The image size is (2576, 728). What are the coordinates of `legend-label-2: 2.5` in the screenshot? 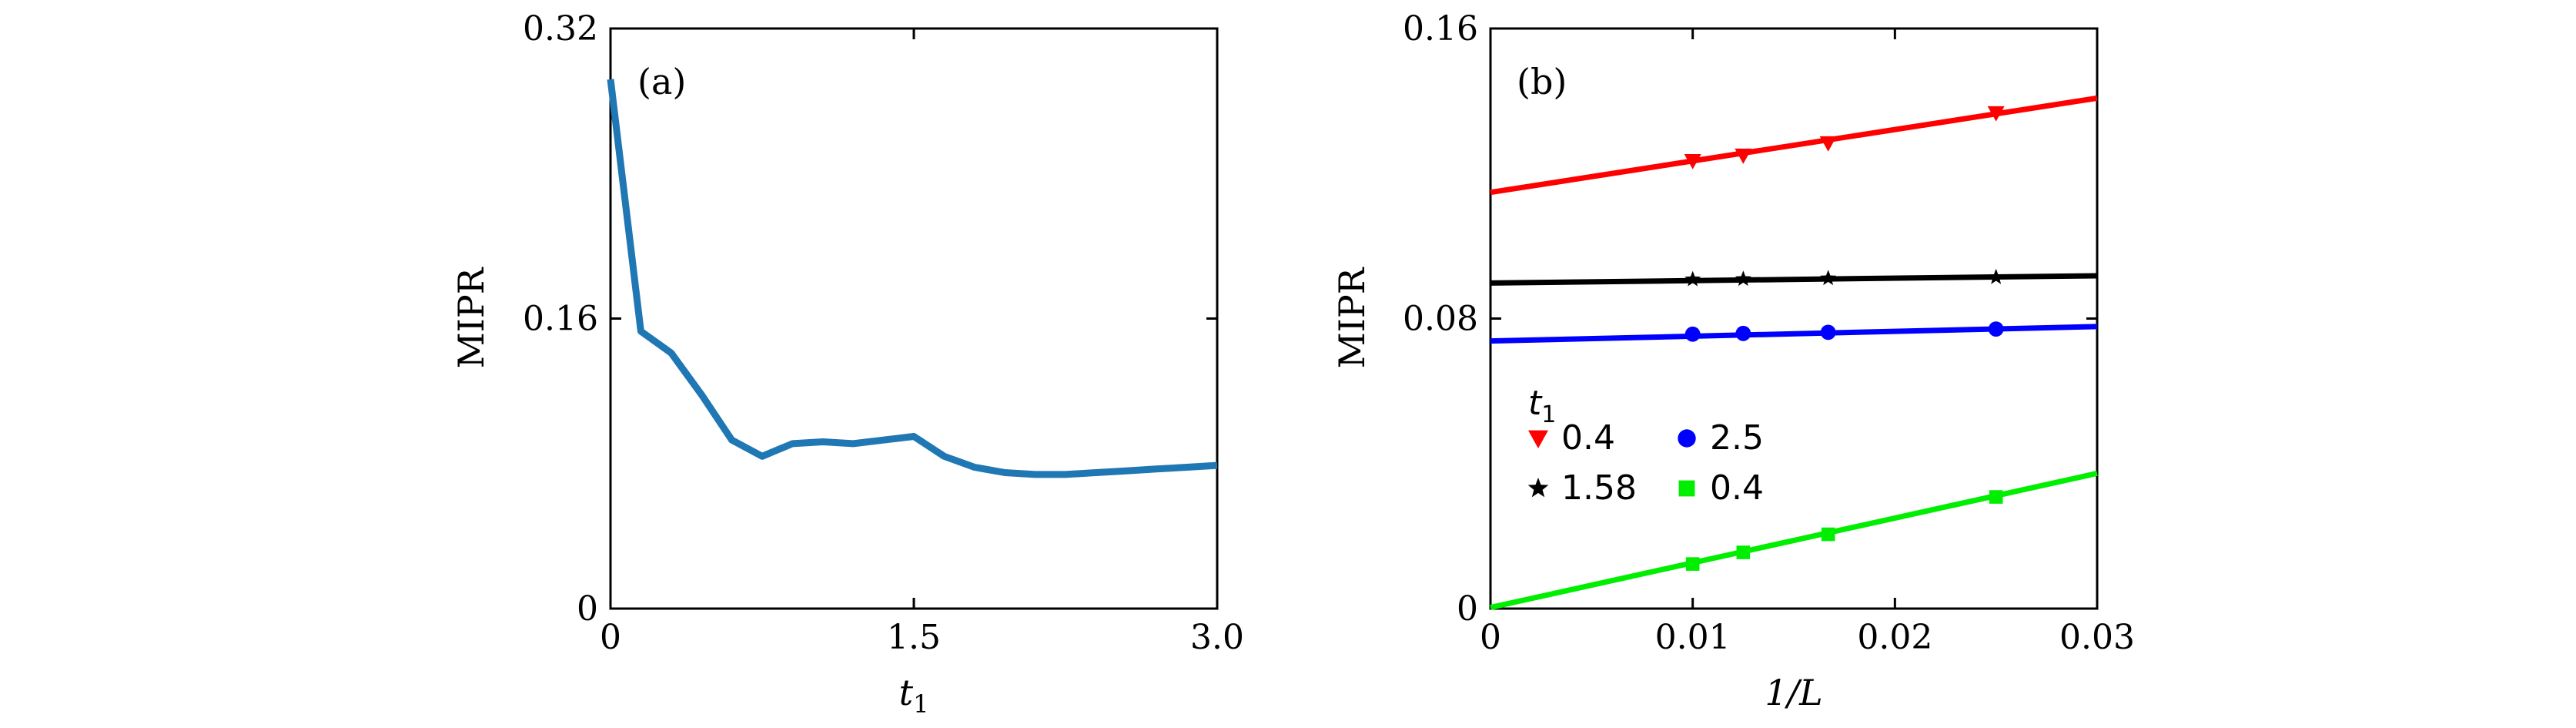 It's located at (1737, 438).